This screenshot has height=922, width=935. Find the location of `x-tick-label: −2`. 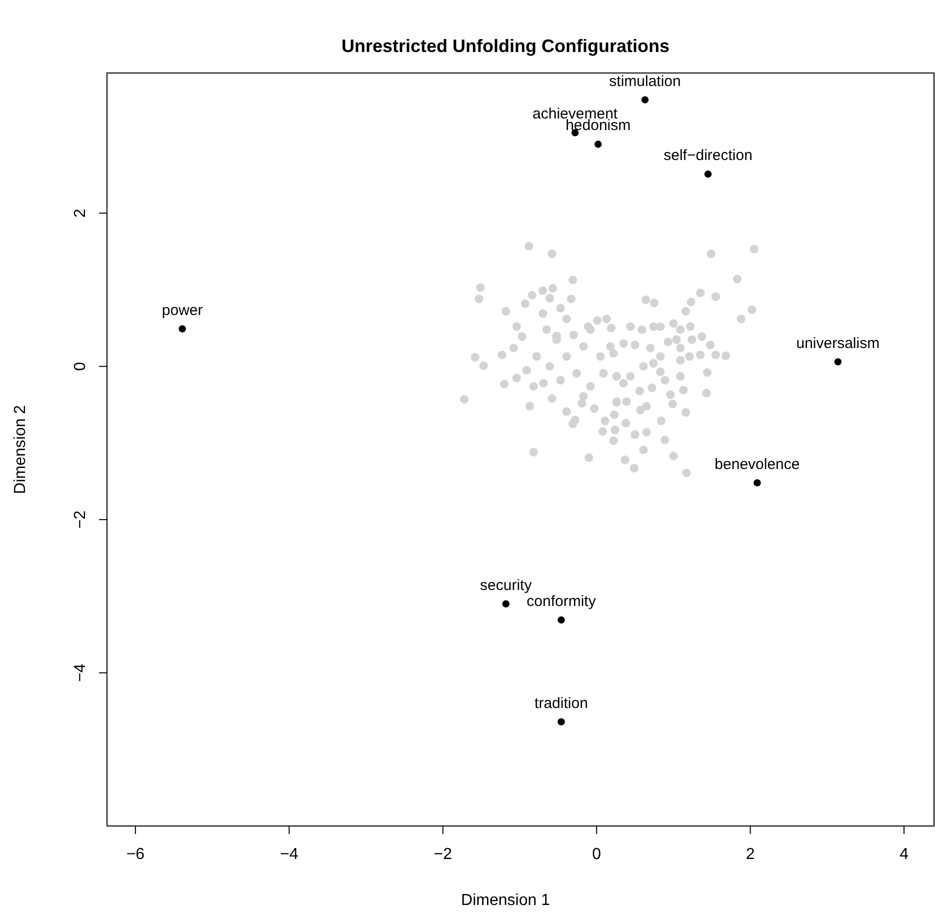

x-tick-label: −2 is located at coordinates (443, 854).